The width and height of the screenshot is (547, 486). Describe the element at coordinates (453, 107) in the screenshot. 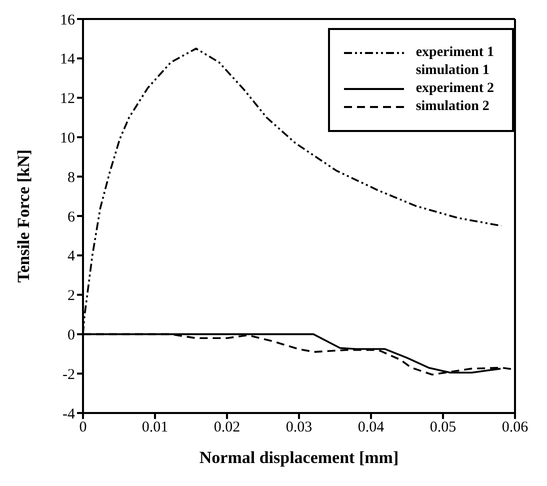

I see `legend-label: simulation 2` at that location.